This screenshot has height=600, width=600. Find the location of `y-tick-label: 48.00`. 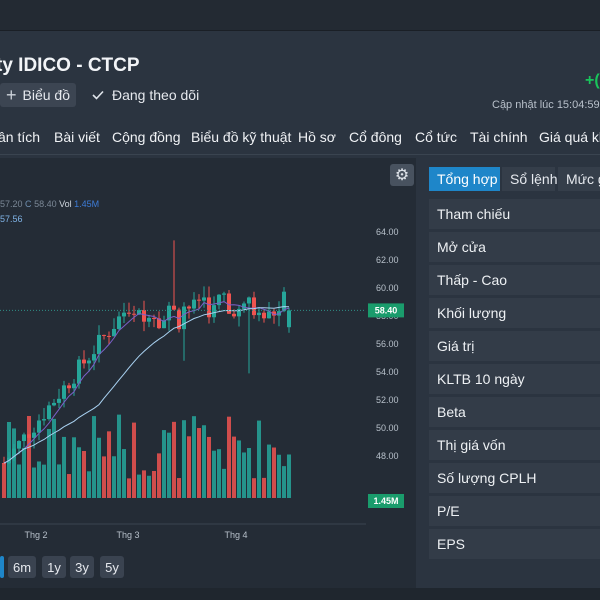

y-tick-label: 48.00 is located at coordinates (387, 456).